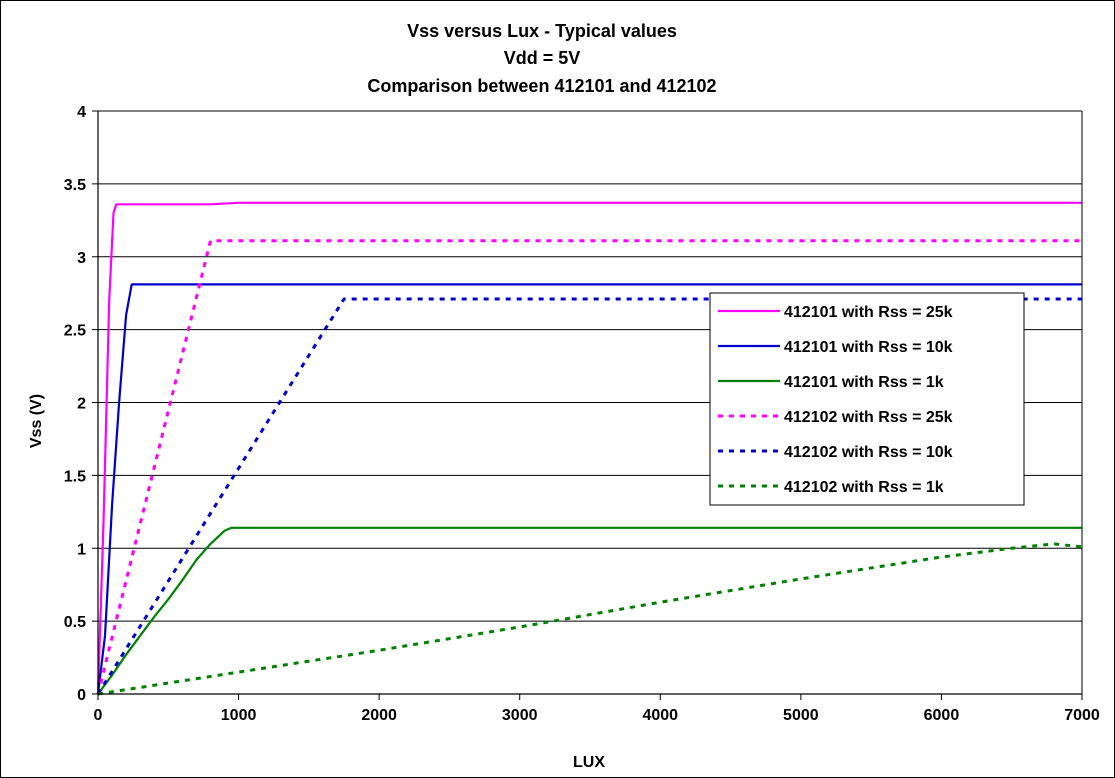  Describe the element at coordinates (864, 487) in the screenshot. I see `legend-label-6: 412102 with Rss = 1k` at that location.